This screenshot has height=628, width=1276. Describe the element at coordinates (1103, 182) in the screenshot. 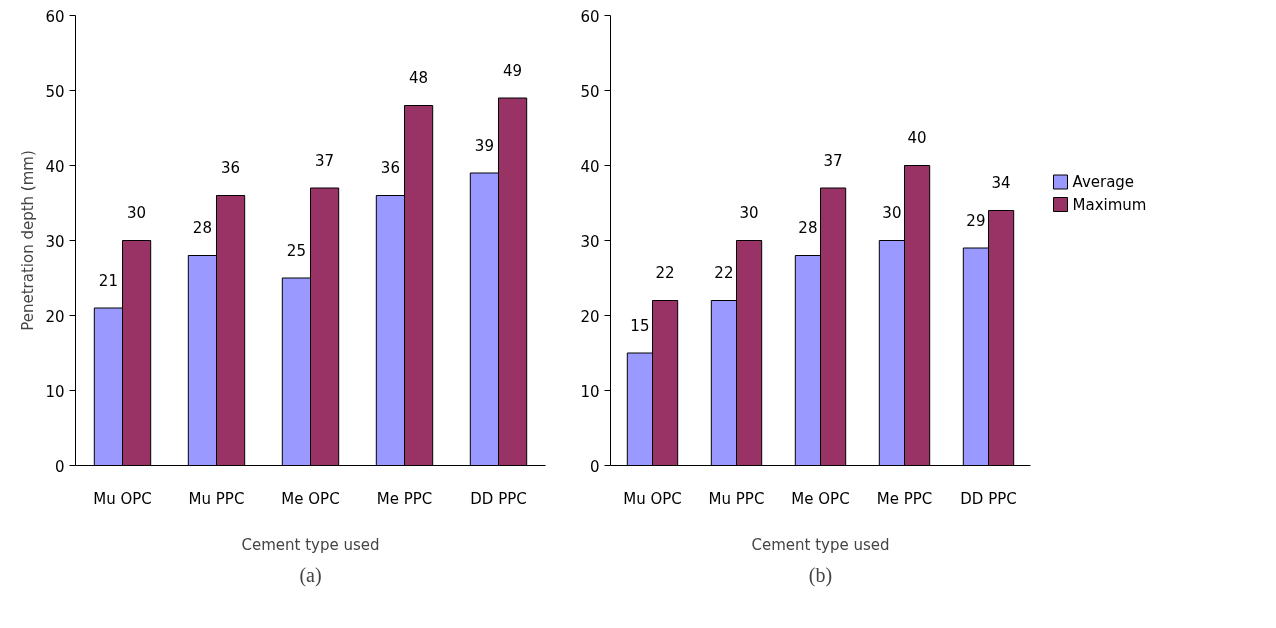

I see `legend-label: Average` at that location.